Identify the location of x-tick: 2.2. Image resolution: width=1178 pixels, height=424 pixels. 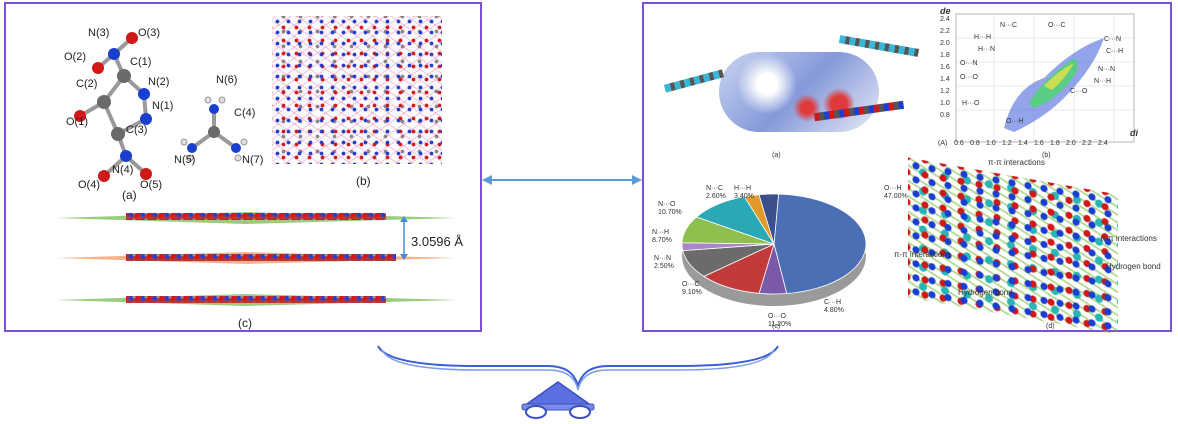
(1087, 143).